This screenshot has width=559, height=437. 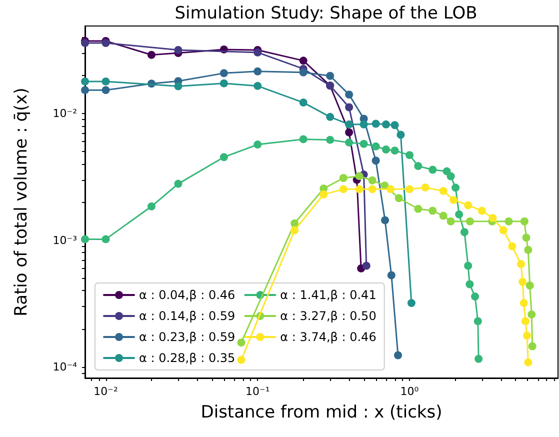 I want to click on x-axis-title: Distance from mid : x (ticks), so click(x=321, y=412).